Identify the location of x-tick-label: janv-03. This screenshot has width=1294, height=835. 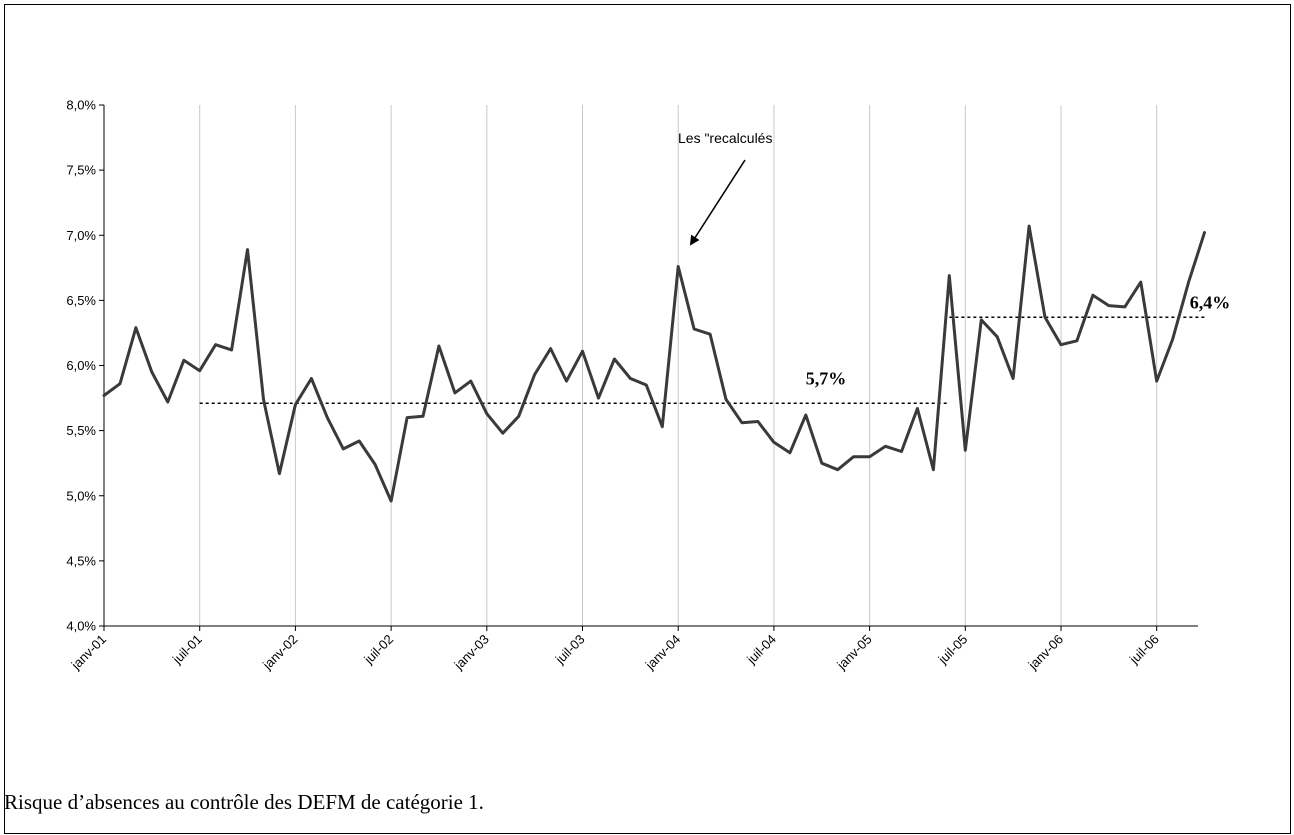
(470, 652).